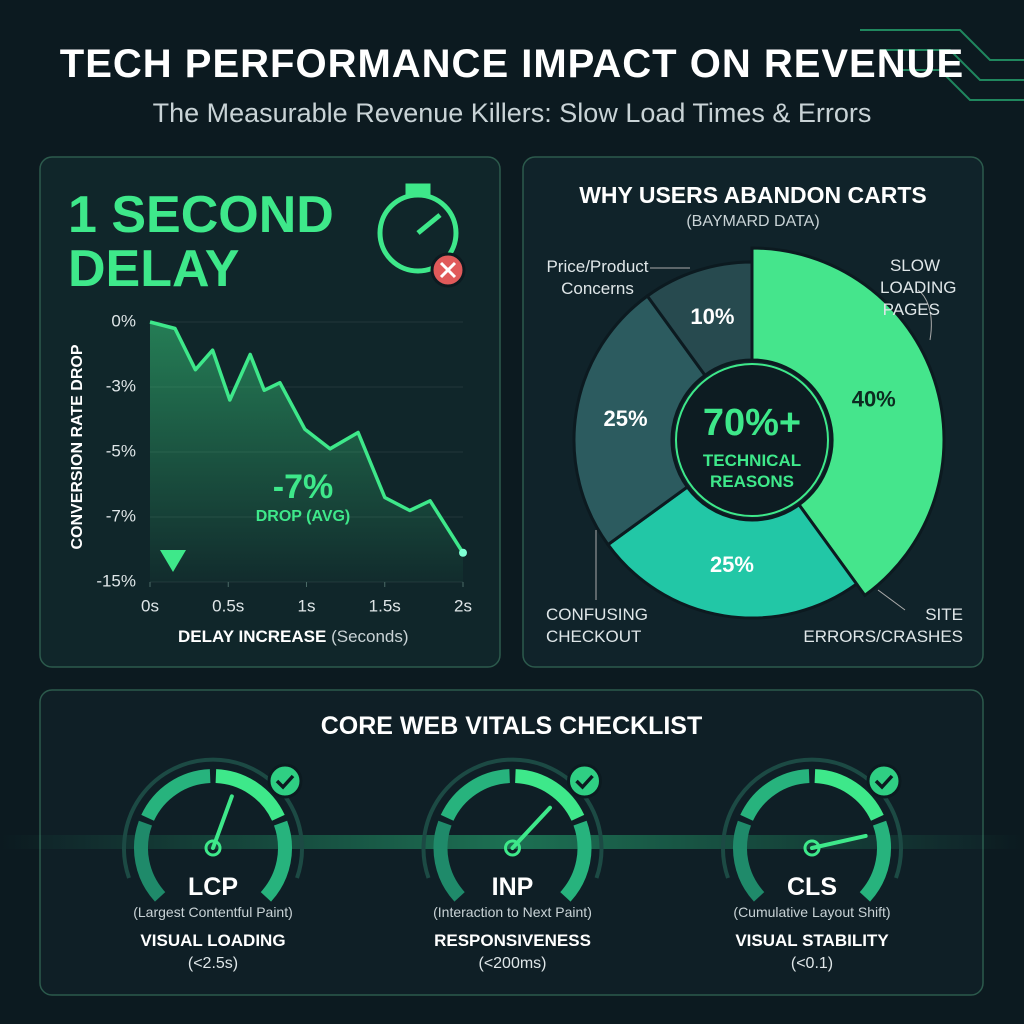  Describe the element at coordinates (883, 625) in the screenshot. I see `category-label: SITE ERRORS/CRASHES` at that location.